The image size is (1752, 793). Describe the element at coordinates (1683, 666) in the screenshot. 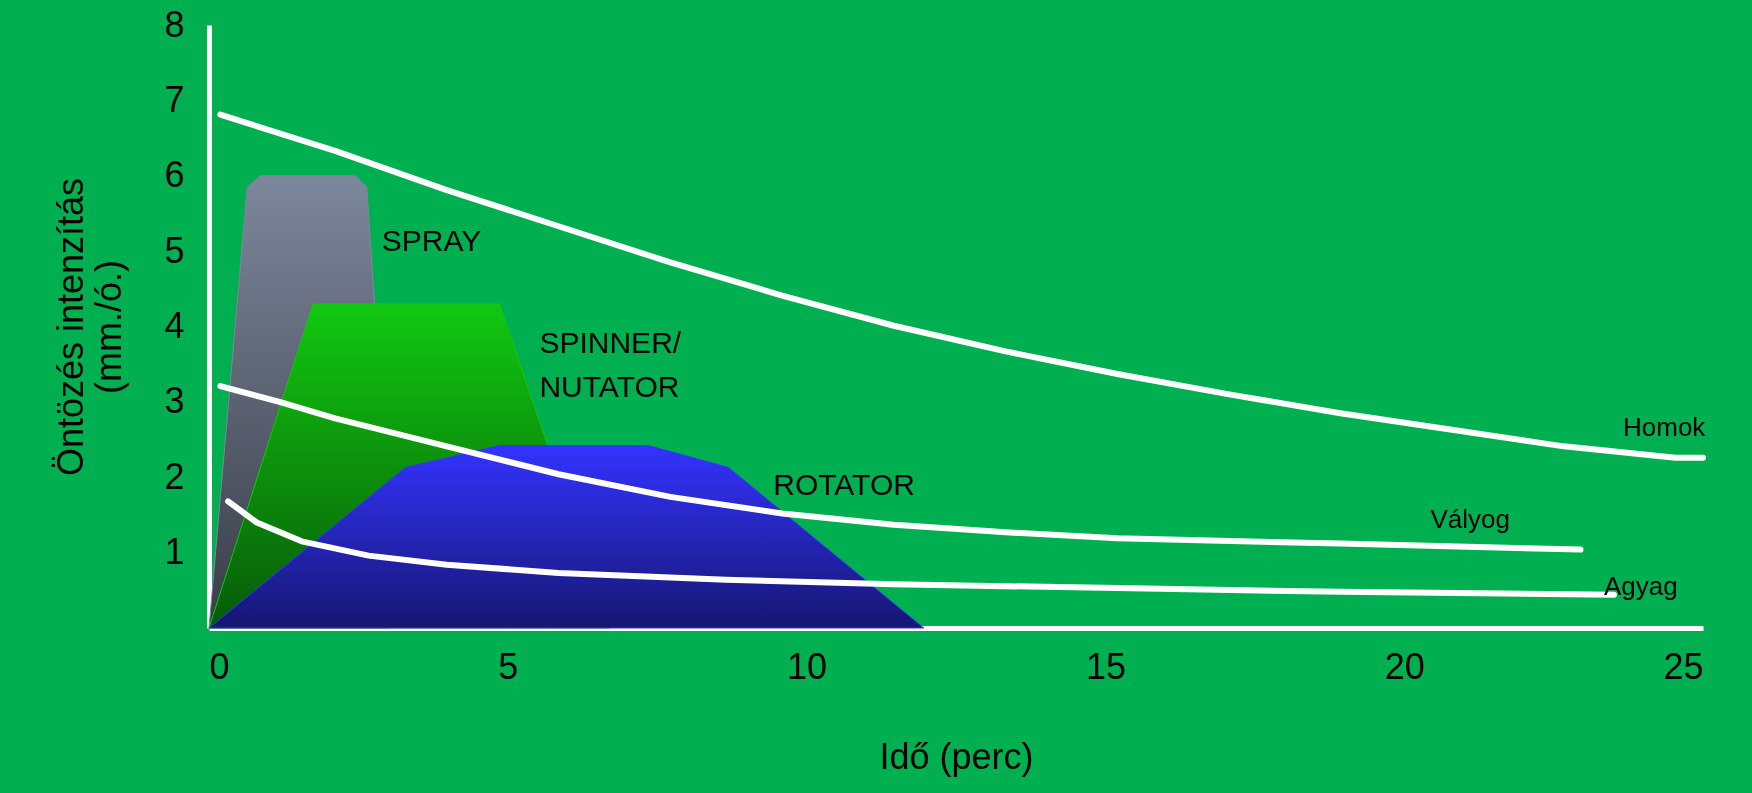

I see `x-tick-label: 25` at that location.